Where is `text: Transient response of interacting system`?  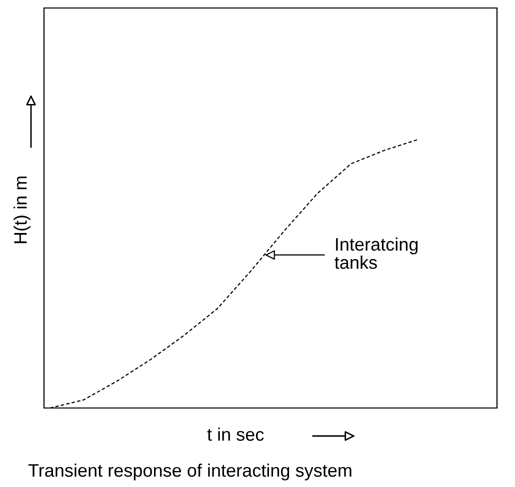 text: Transient response of interacting system is located at coordinates (190, 472).